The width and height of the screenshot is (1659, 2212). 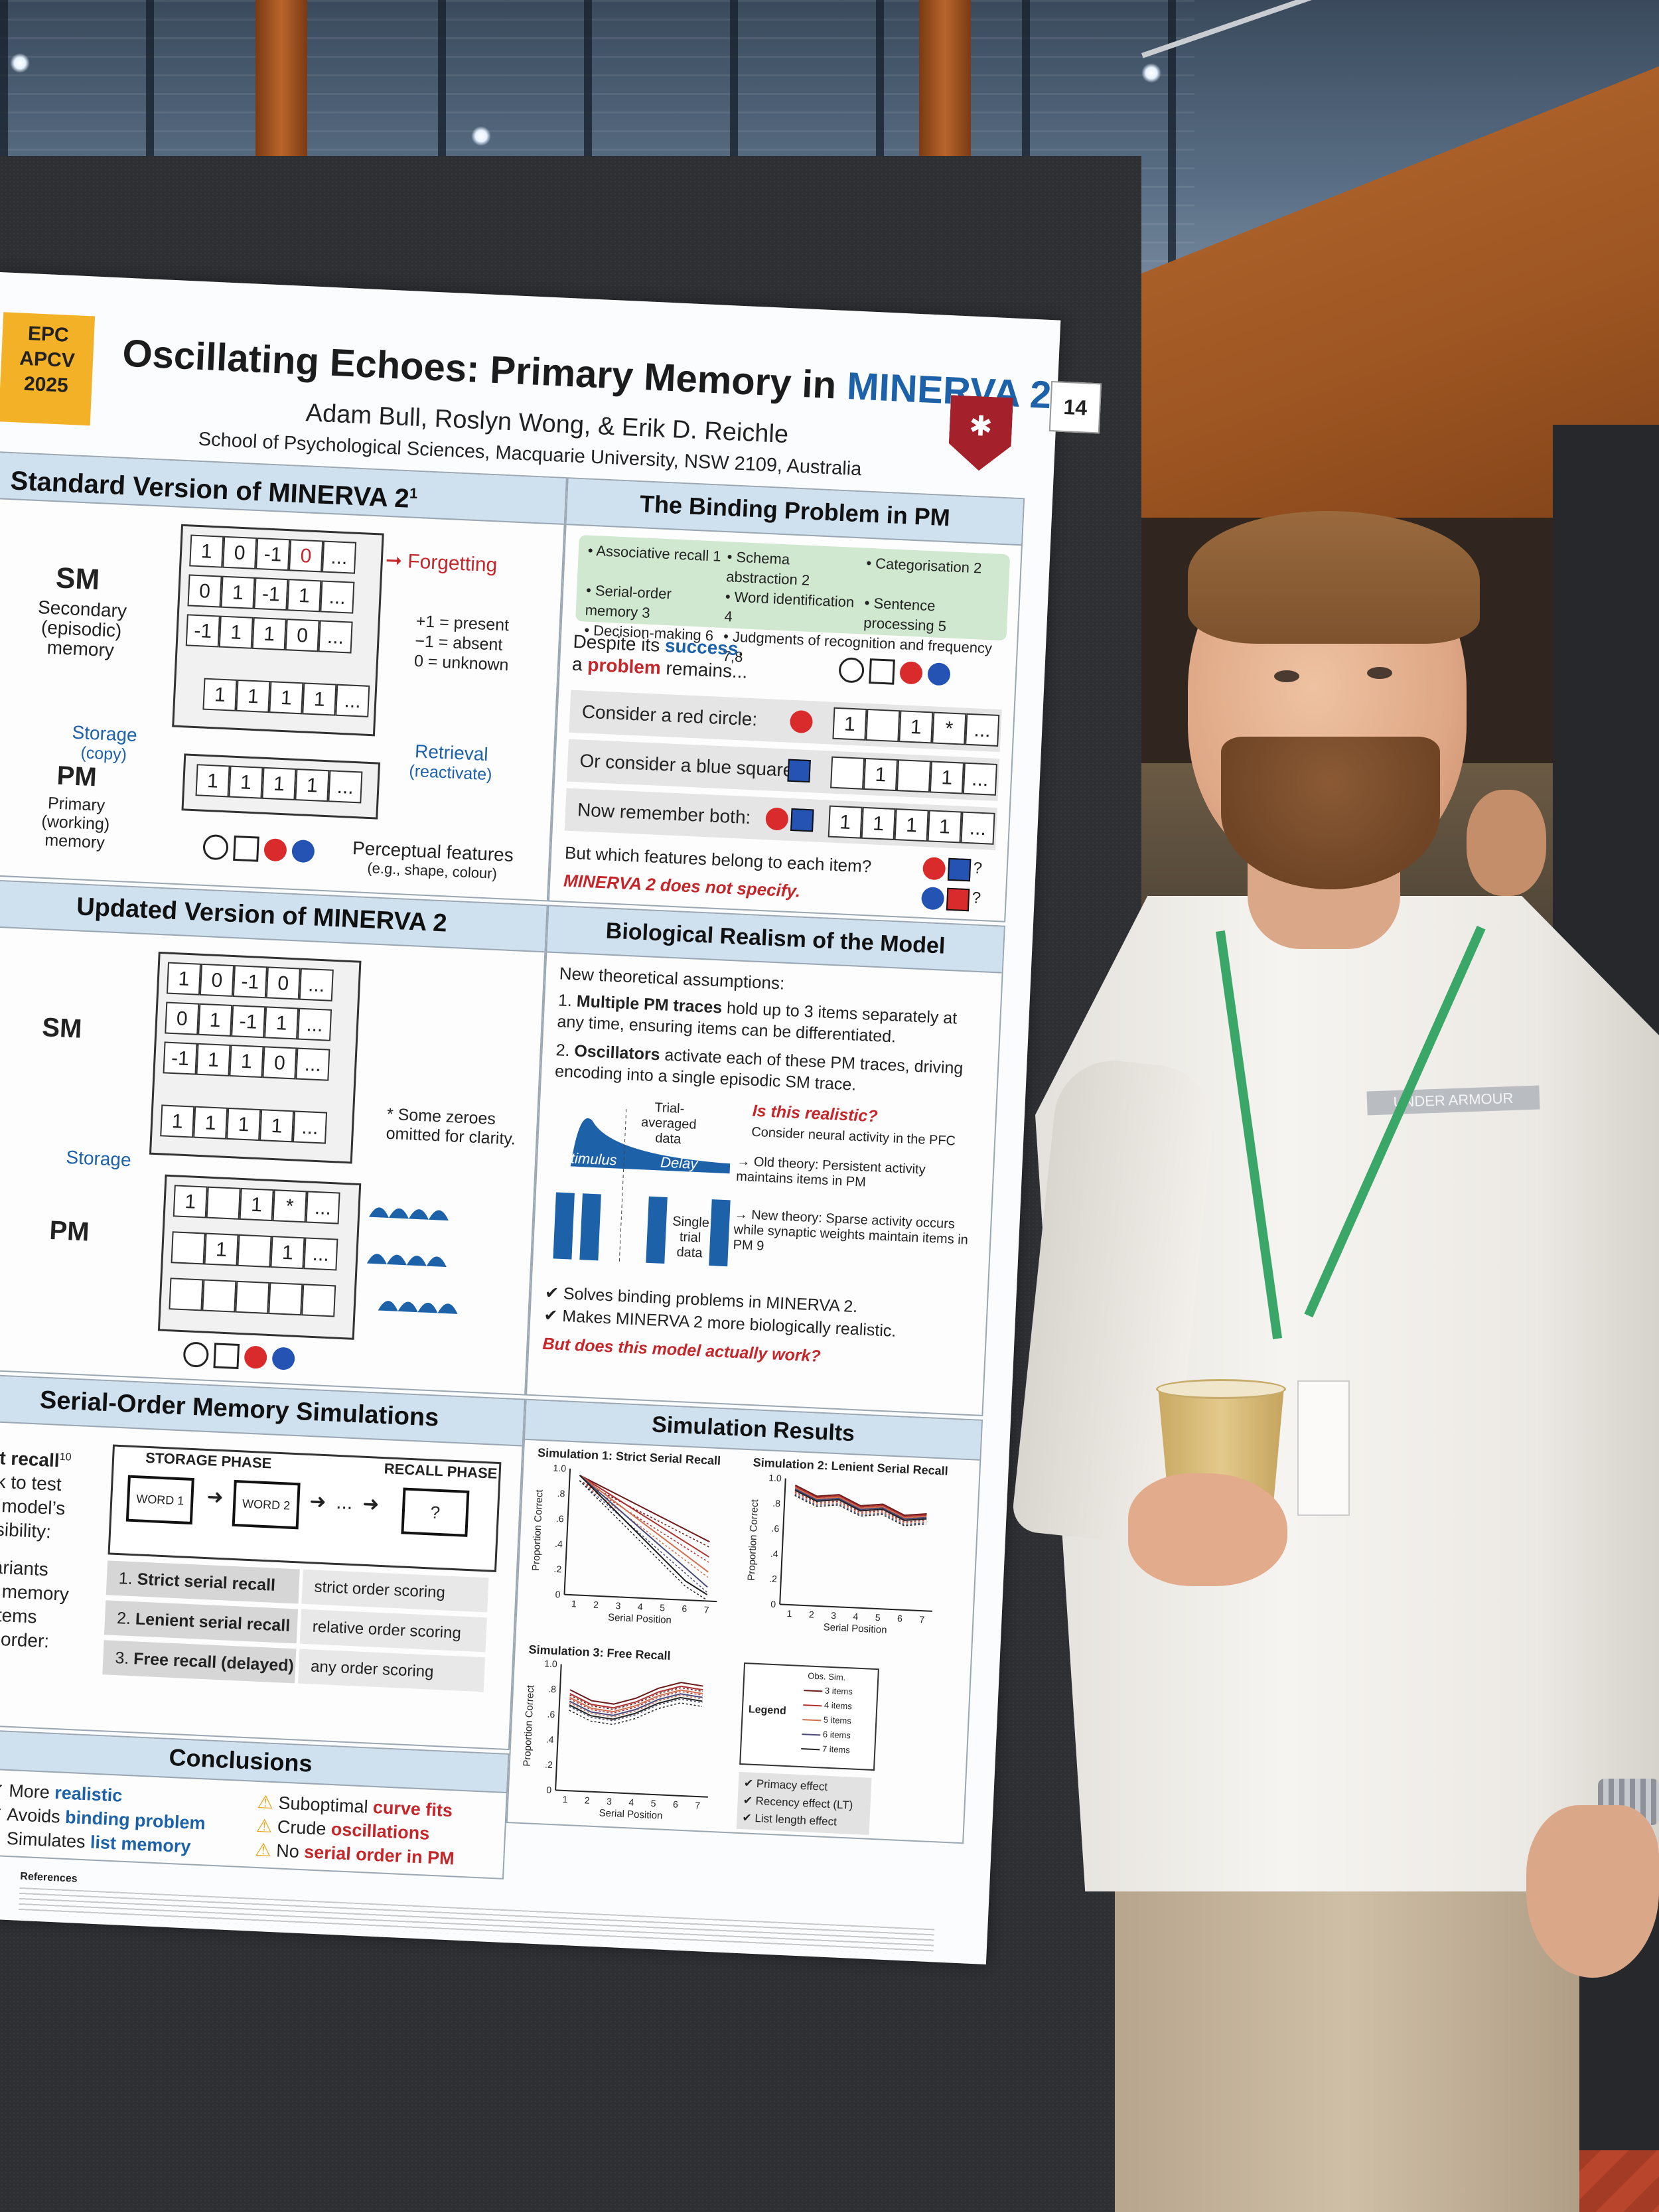 I want to click on y-tick-label: .6, so click(x=560, y=1518).